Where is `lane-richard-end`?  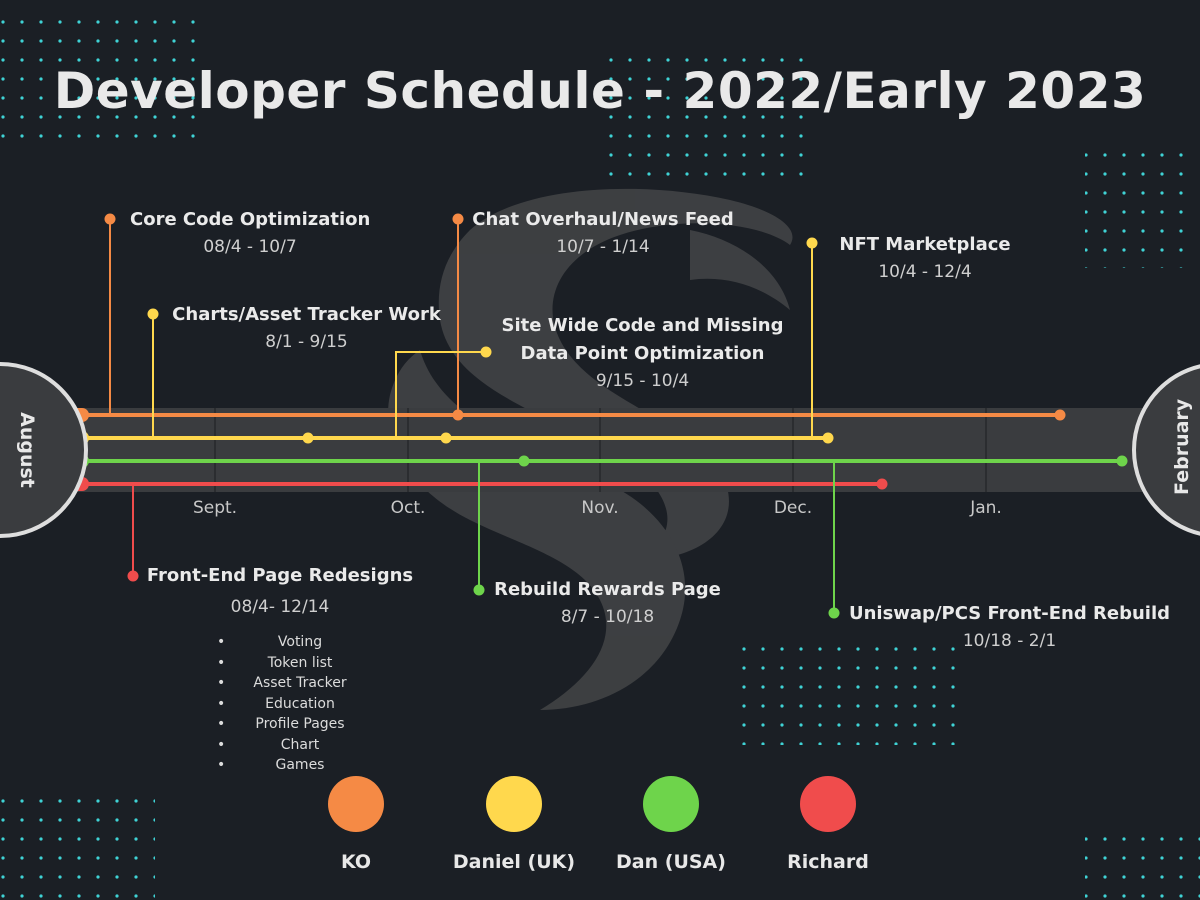 lane-richard-end is located at coordinates (882, 484).